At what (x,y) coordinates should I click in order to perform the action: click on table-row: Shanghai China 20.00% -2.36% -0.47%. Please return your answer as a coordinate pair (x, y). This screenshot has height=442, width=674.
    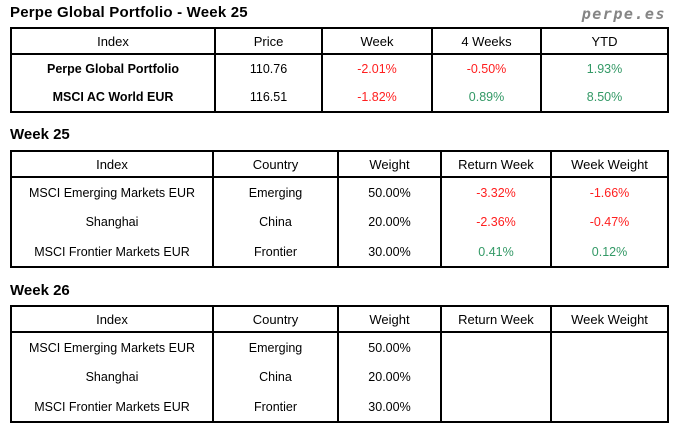
    Looking at the image, I should click on (339, 222).